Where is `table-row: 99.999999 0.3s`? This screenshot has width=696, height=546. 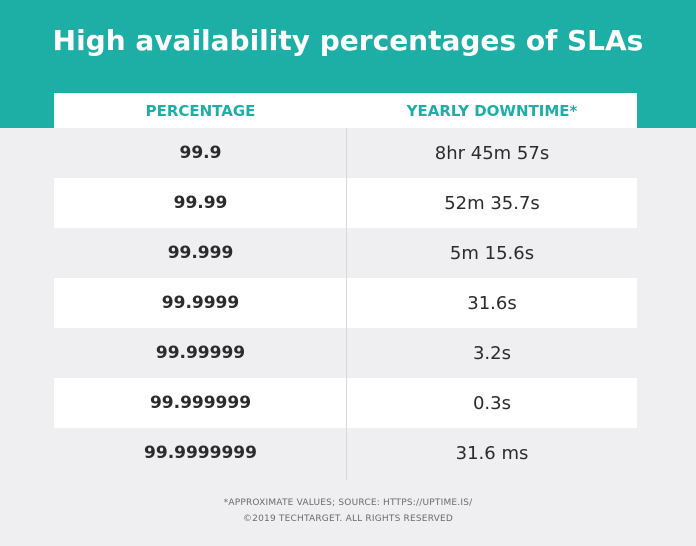 table-row: 99.999999 0.3s is located at coordinates (345, 403).